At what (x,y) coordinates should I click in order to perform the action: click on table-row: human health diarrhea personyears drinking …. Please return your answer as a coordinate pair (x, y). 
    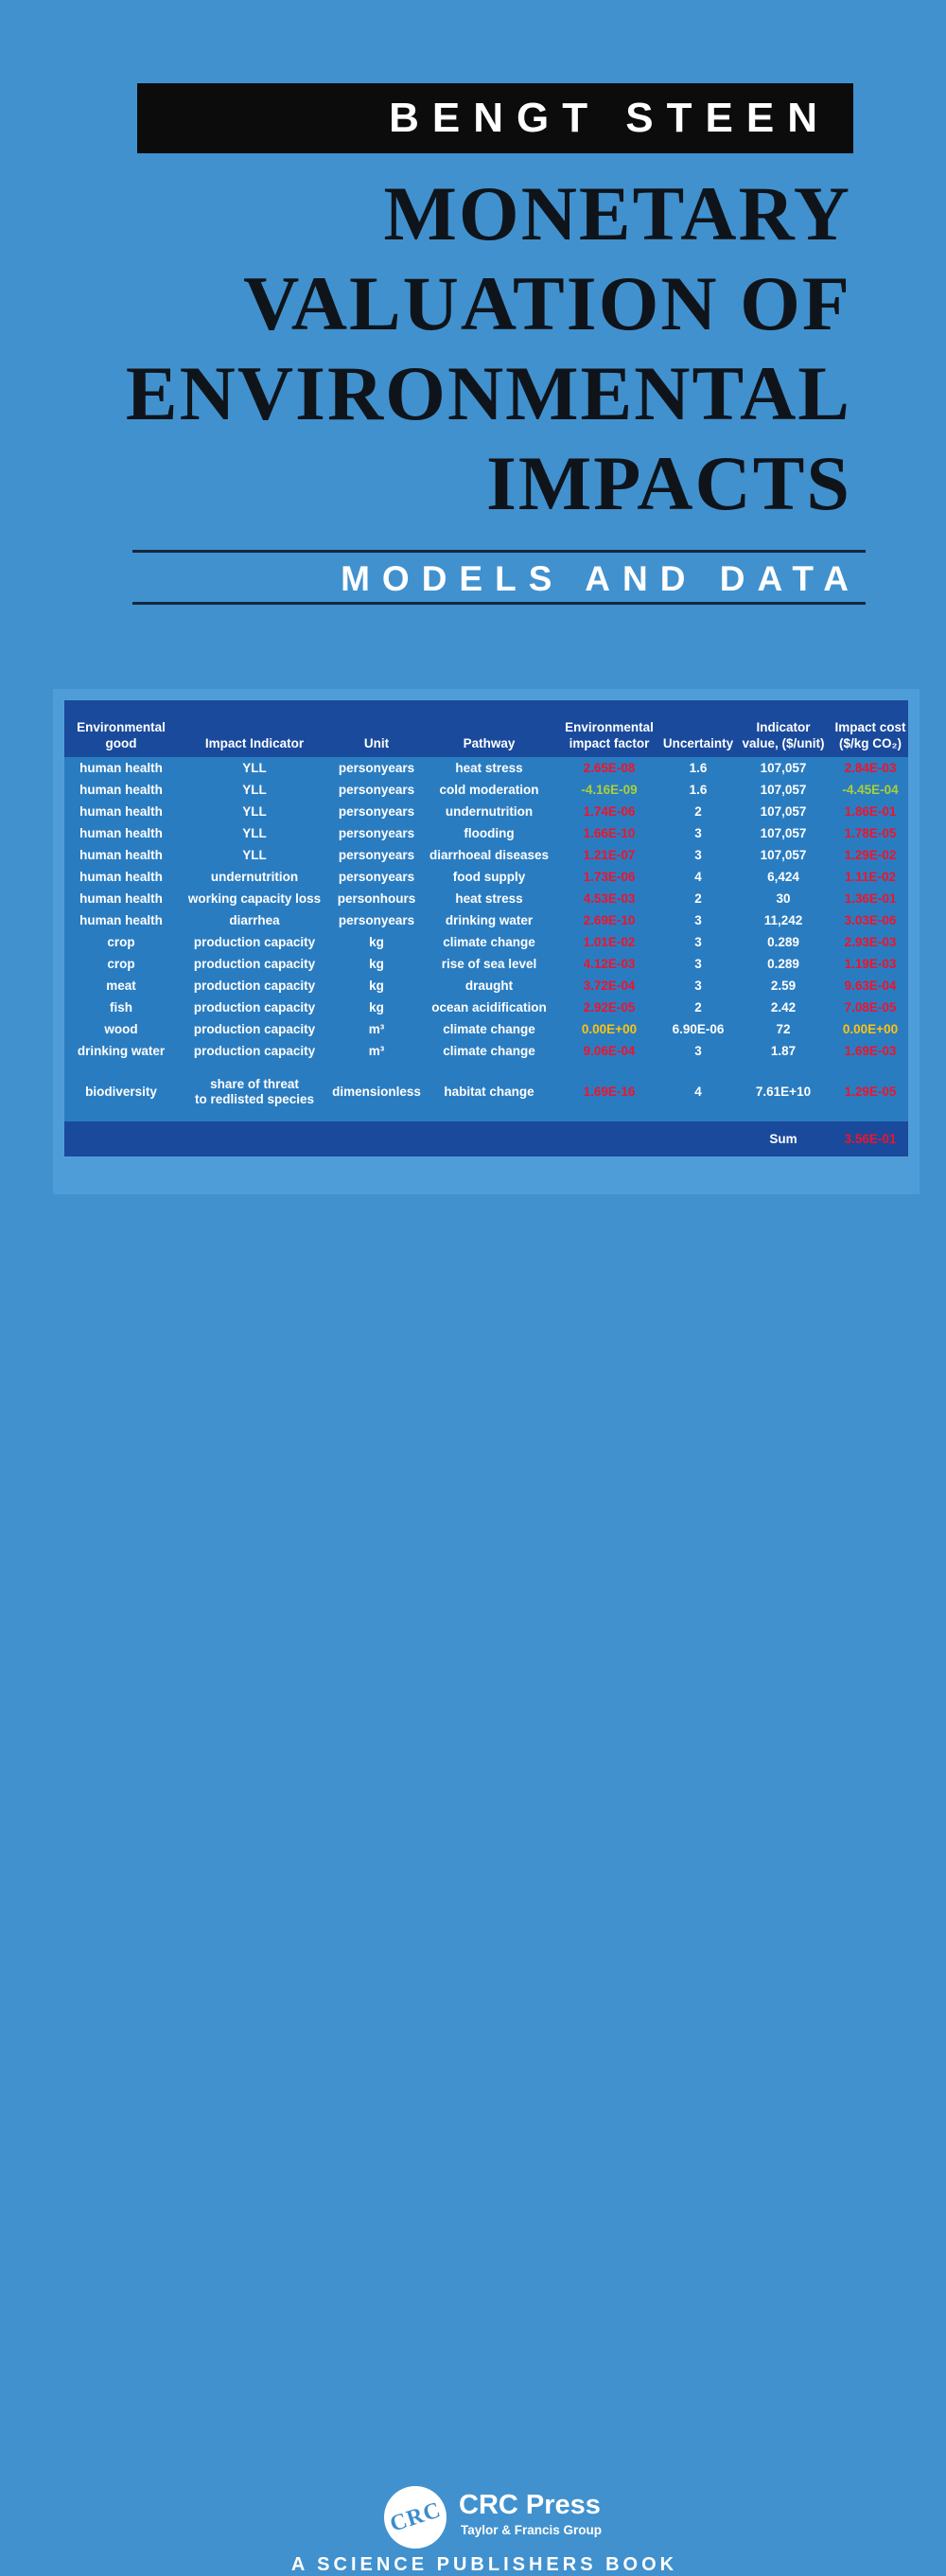
    Looking at the image, I should click on (486, 920).